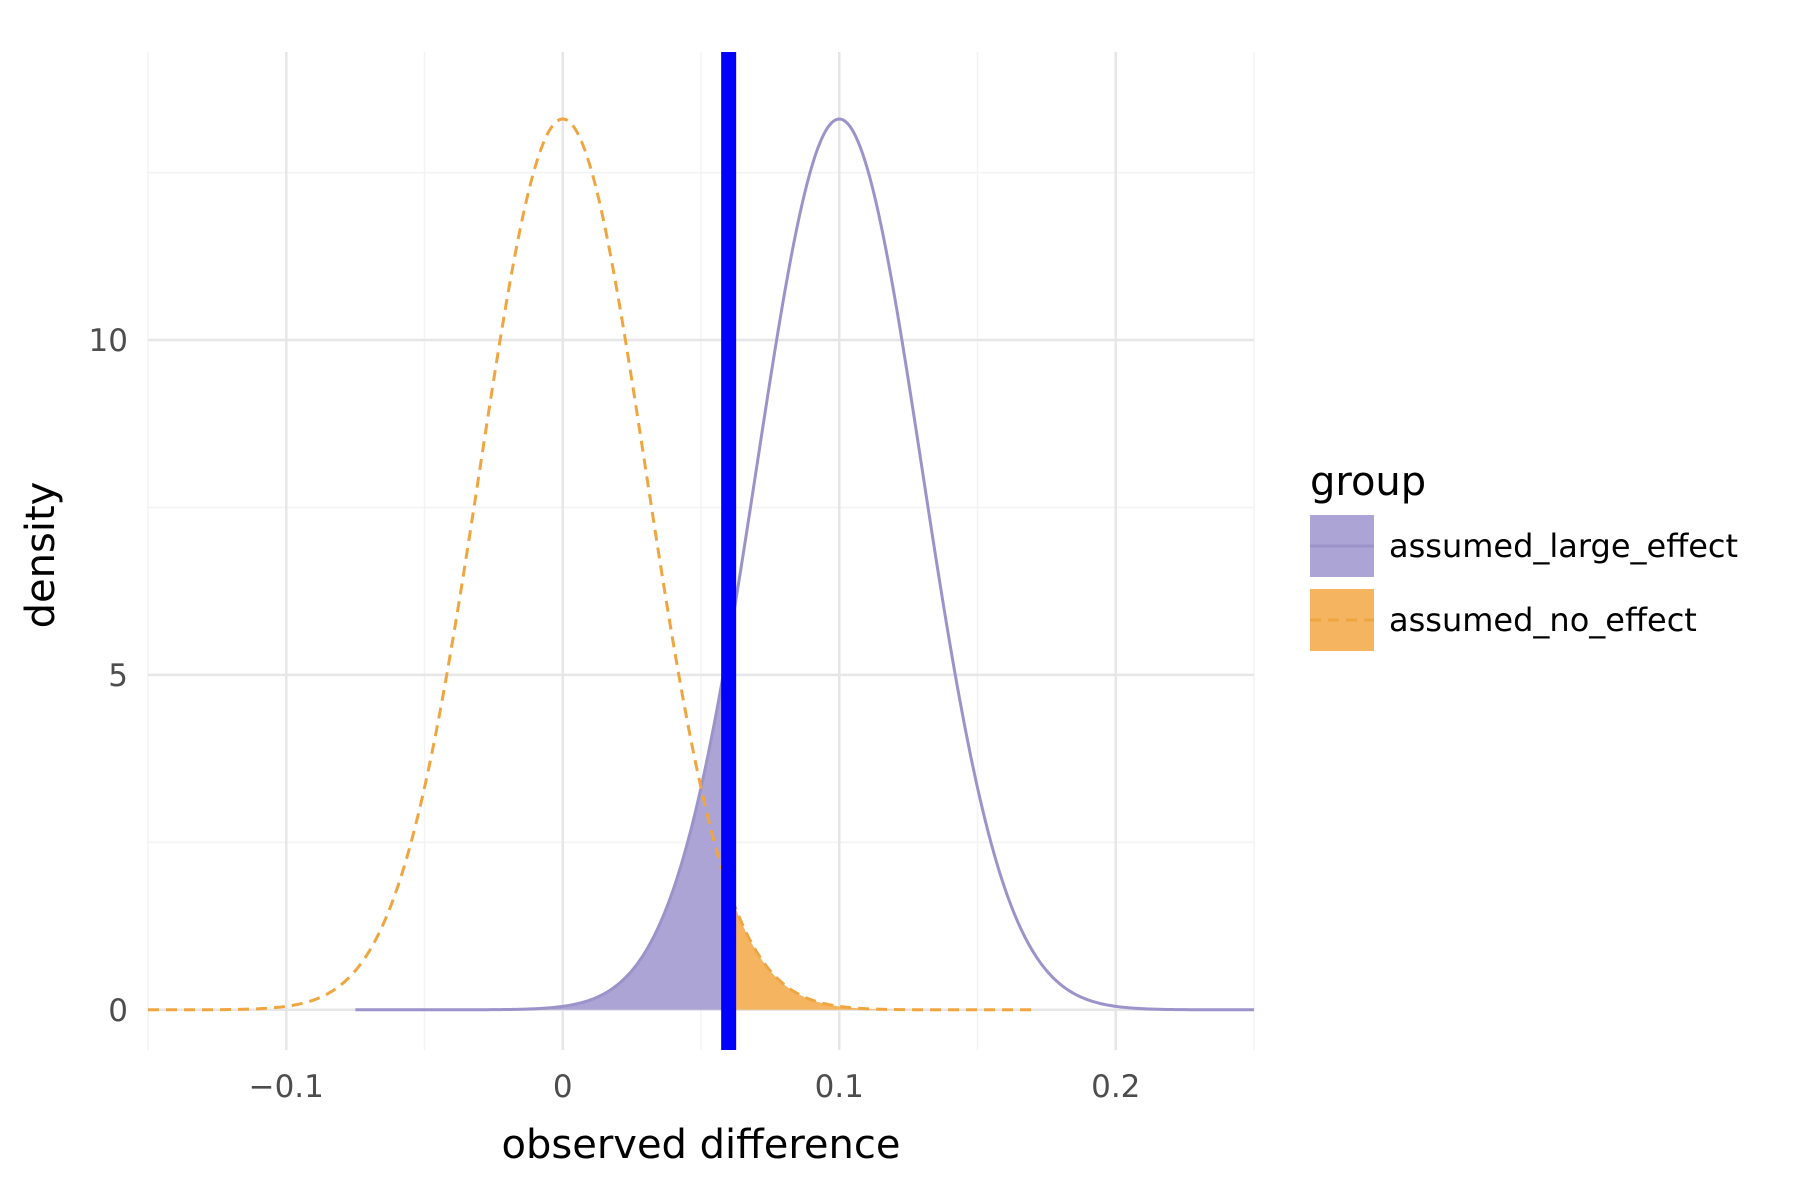 This screenshot has width=1800, height=1200. What do you see at coordinates (542, 826) in the screenshot?
I see `shaded-area-assumed-large-effect` at bounding box center [542, 826].